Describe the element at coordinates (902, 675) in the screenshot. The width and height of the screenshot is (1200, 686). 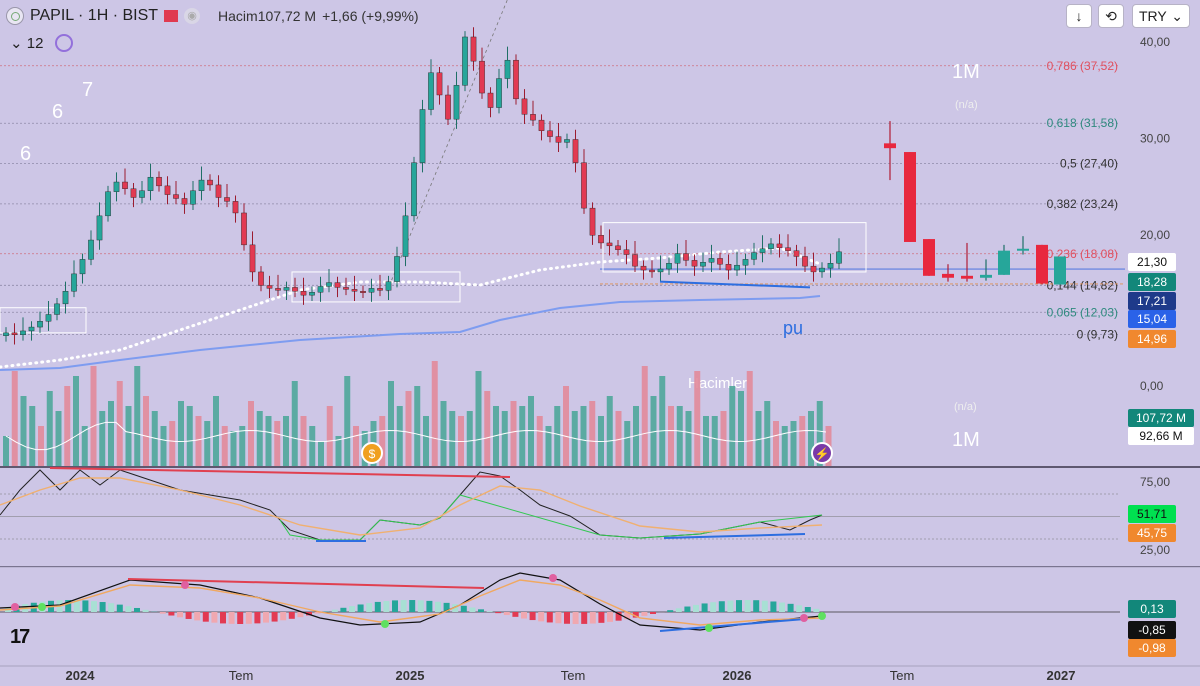
I see `time-axis-tick: Tem` at that location.